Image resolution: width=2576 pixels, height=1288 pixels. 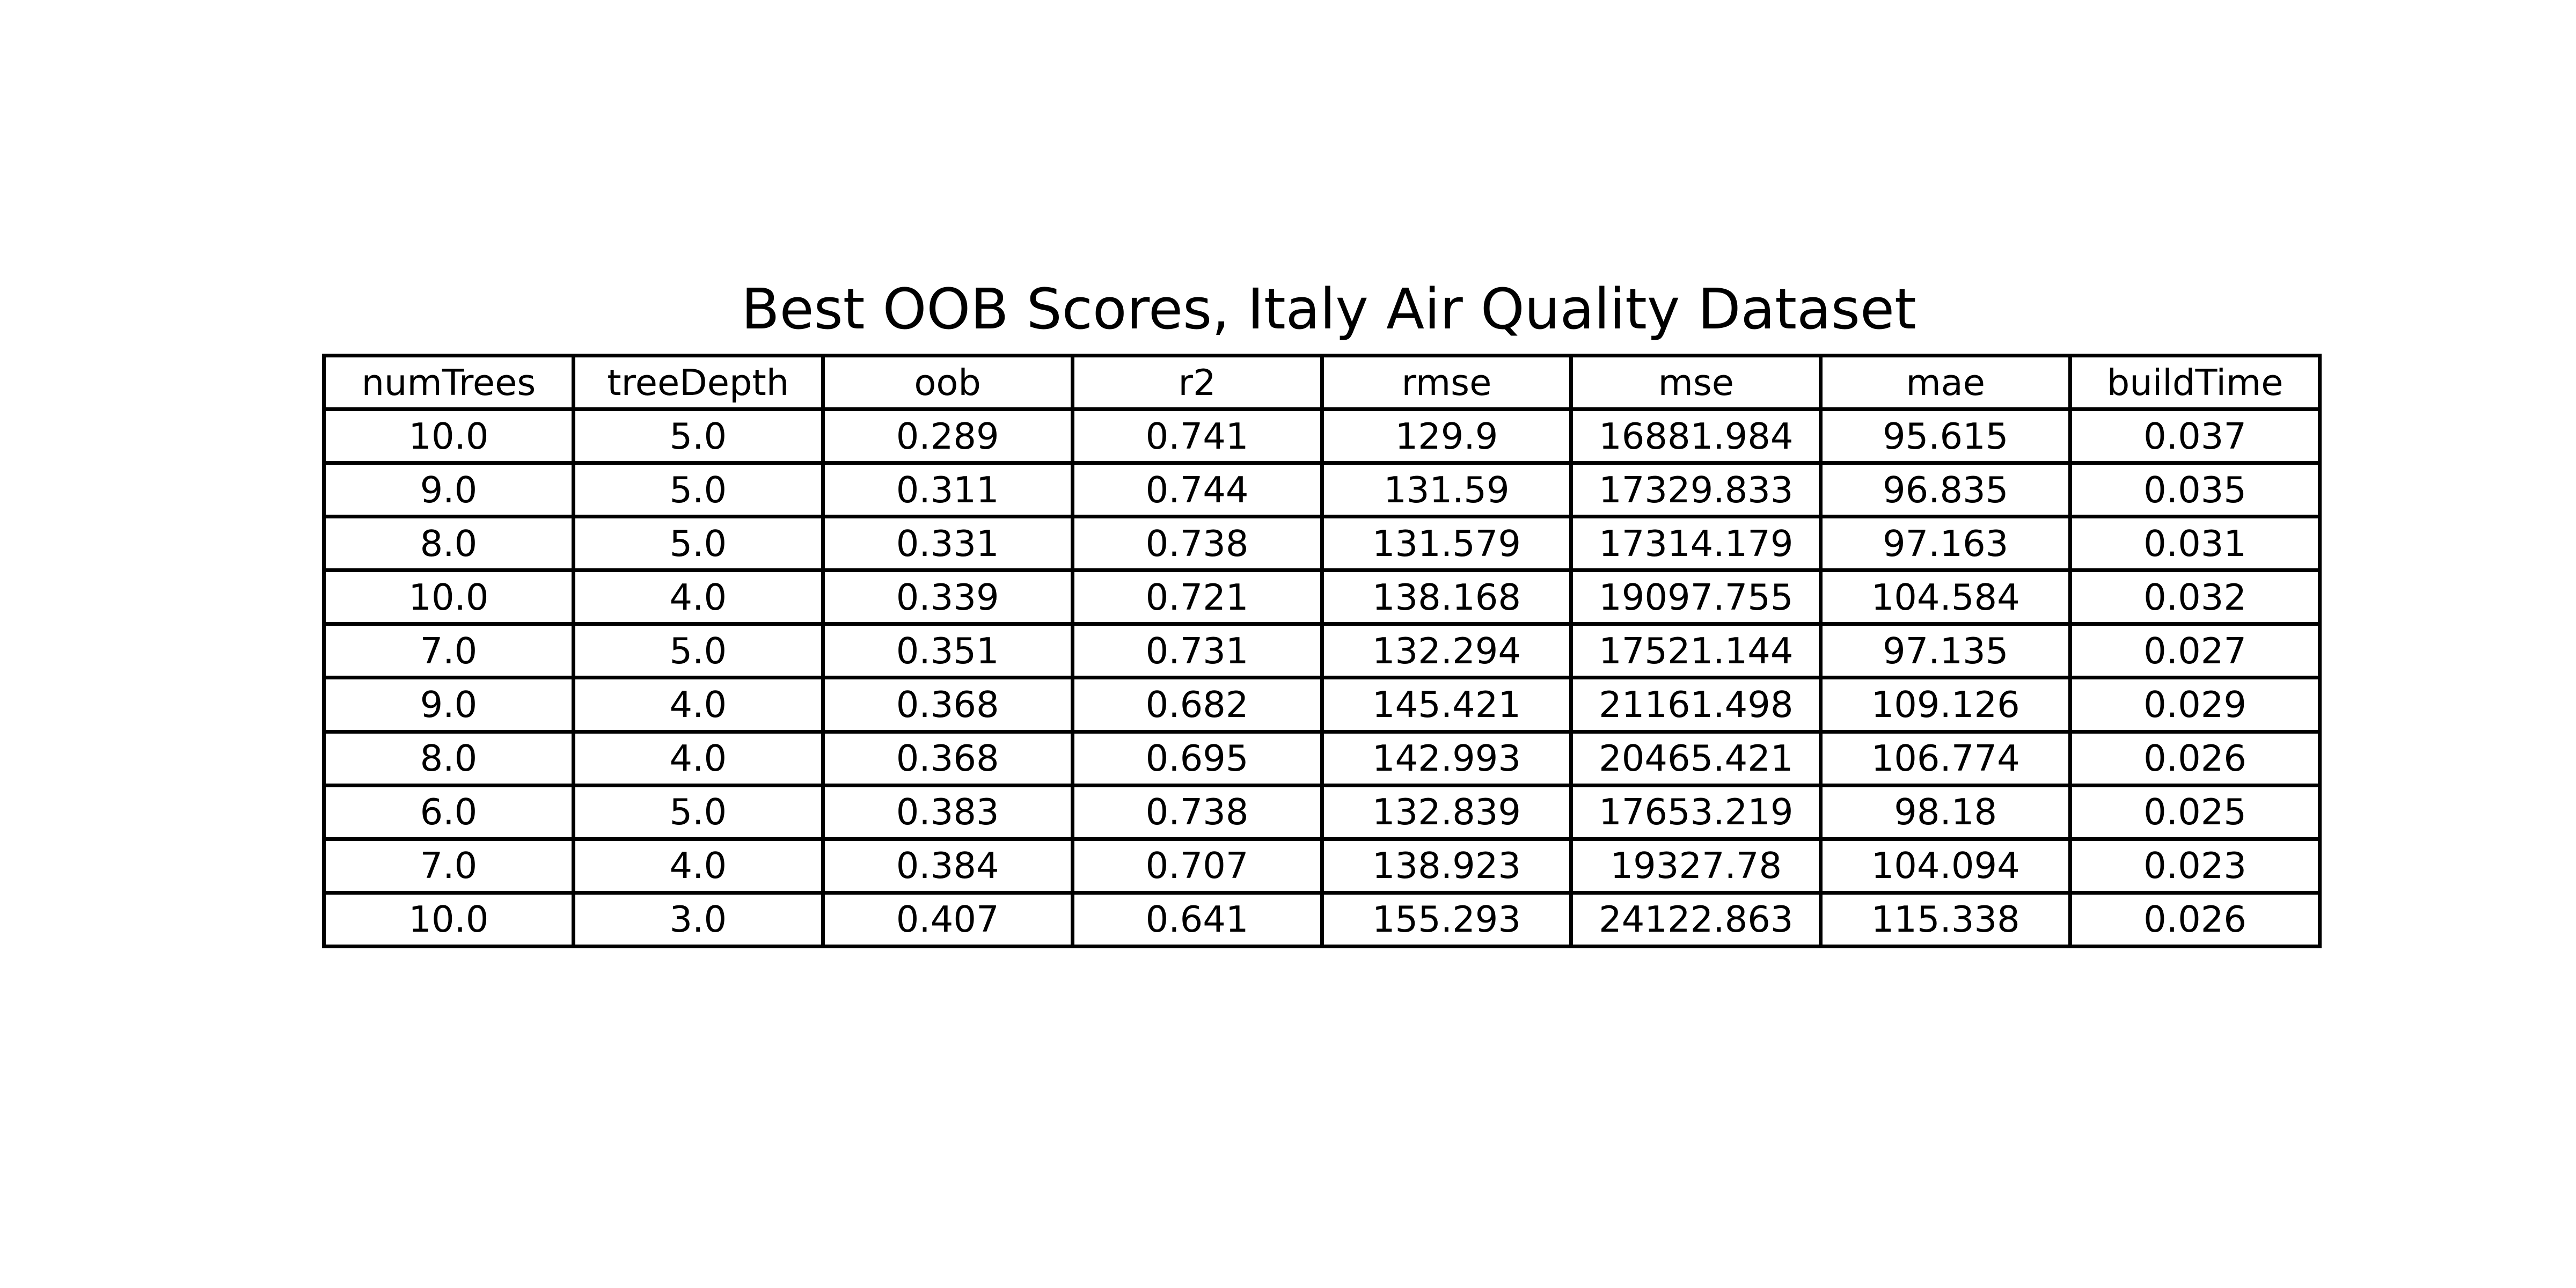 I want to click on table-cell-mse: 16881.984, so click(x=1696, y=436).